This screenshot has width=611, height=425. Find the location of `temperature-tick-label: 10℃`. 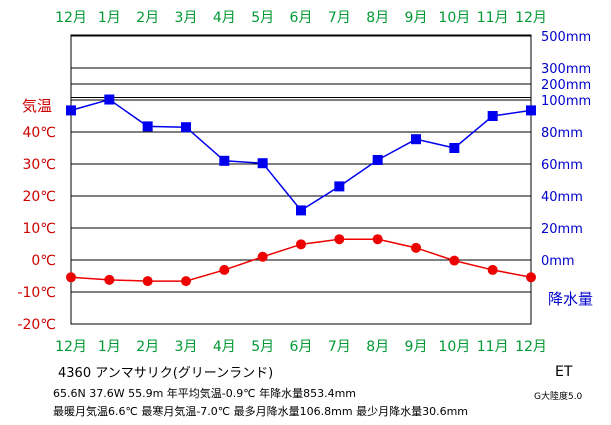

temperature-tick-label: 10℃ is located at coordinates (39, 229).